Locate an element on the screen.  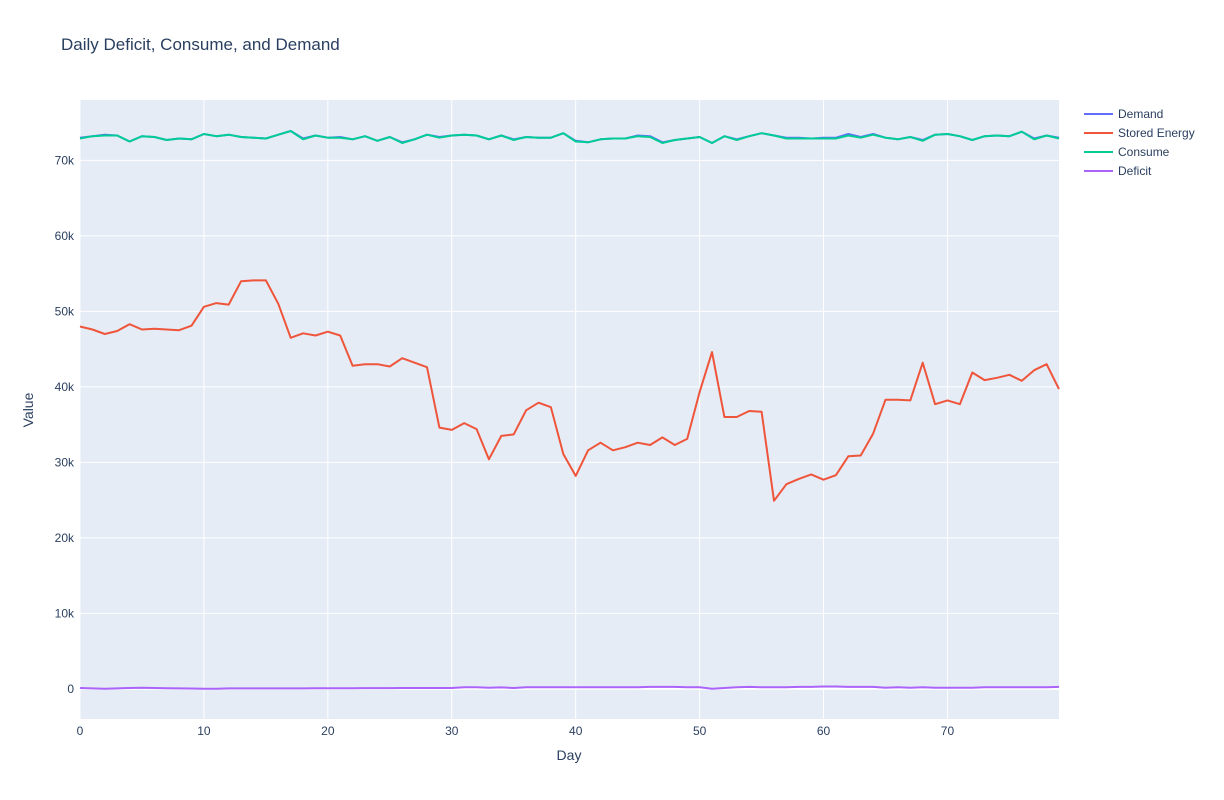
legend-label: Stored Energy is located at coordinates (1156, 133).